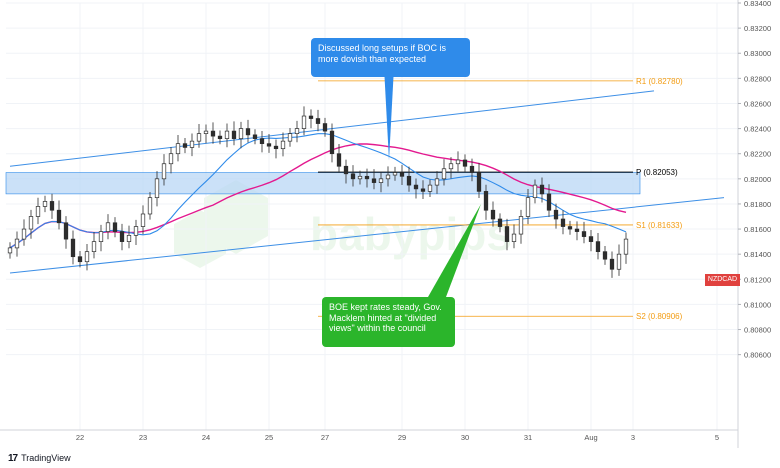  I want to click on price-tick-label: 0.81600, so click(757, 229).